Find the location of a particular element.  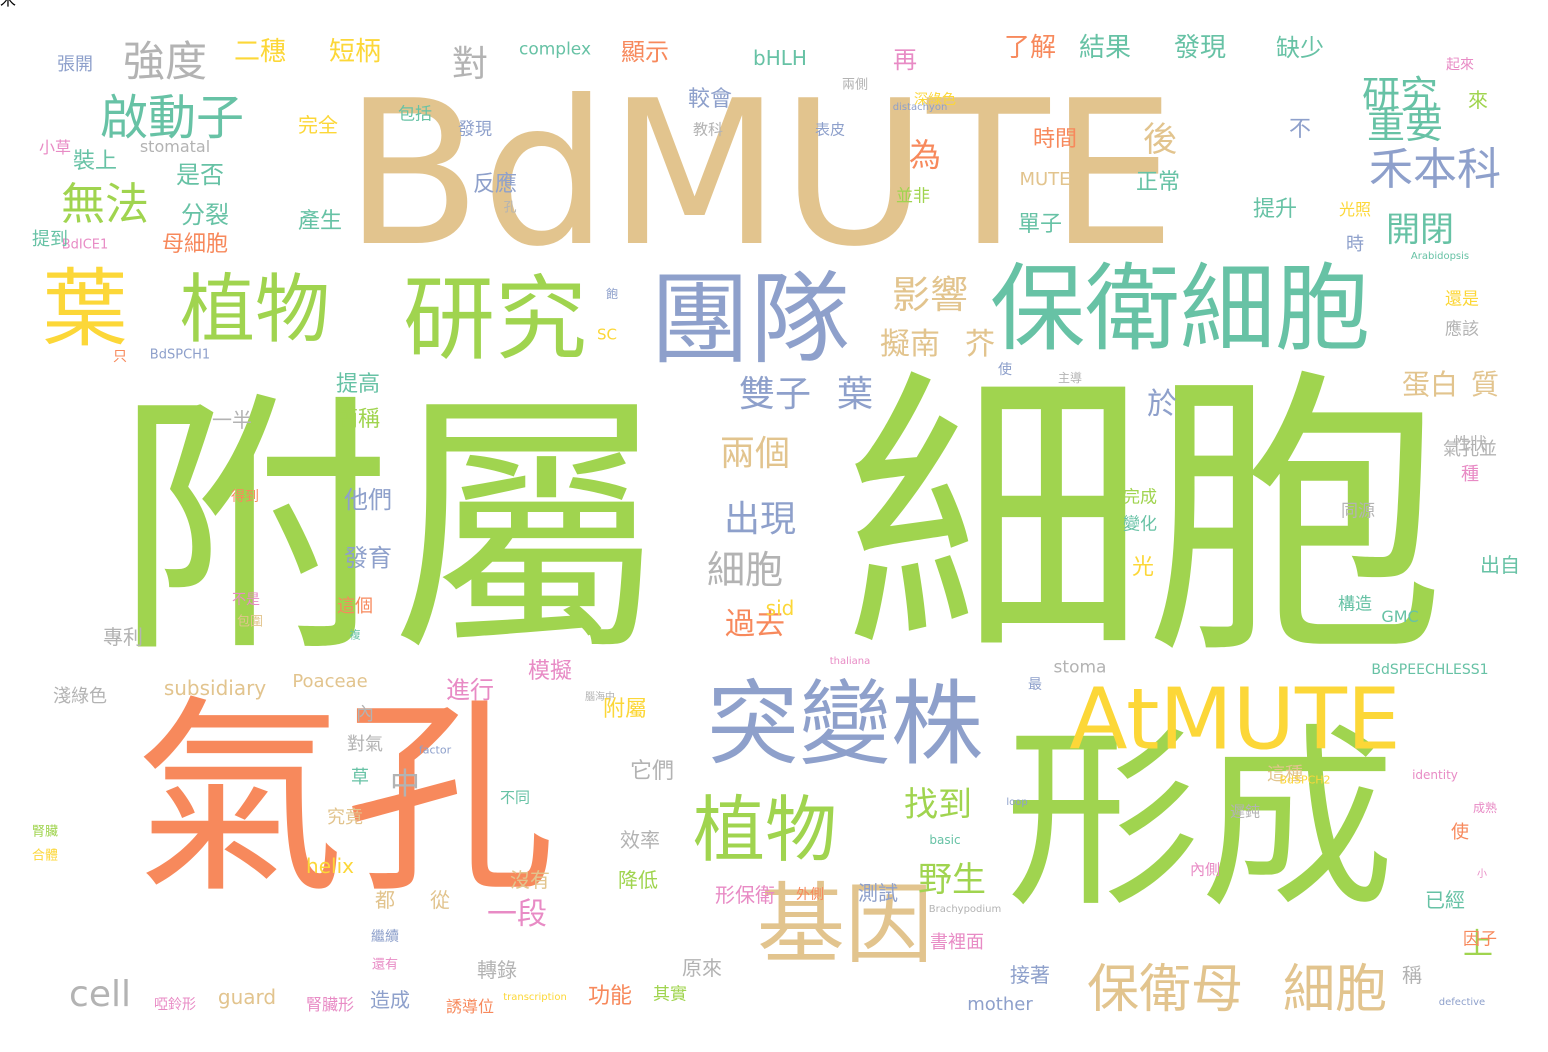

word-cloud-word: 張開 is located at coordinates (75, 64).